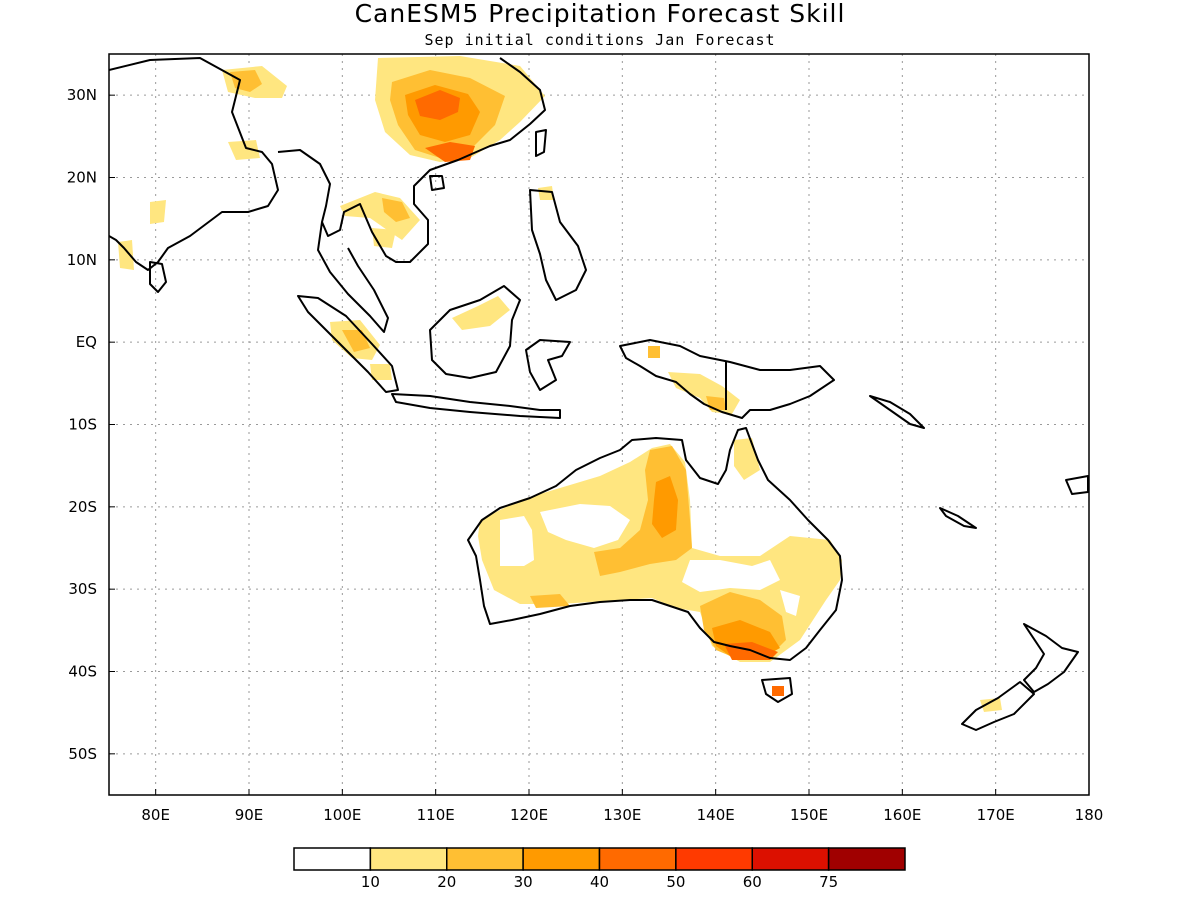  Describe the element at coordinates (82, 754) in the screenshot. I see `y-tick-label: 50S` at that location.